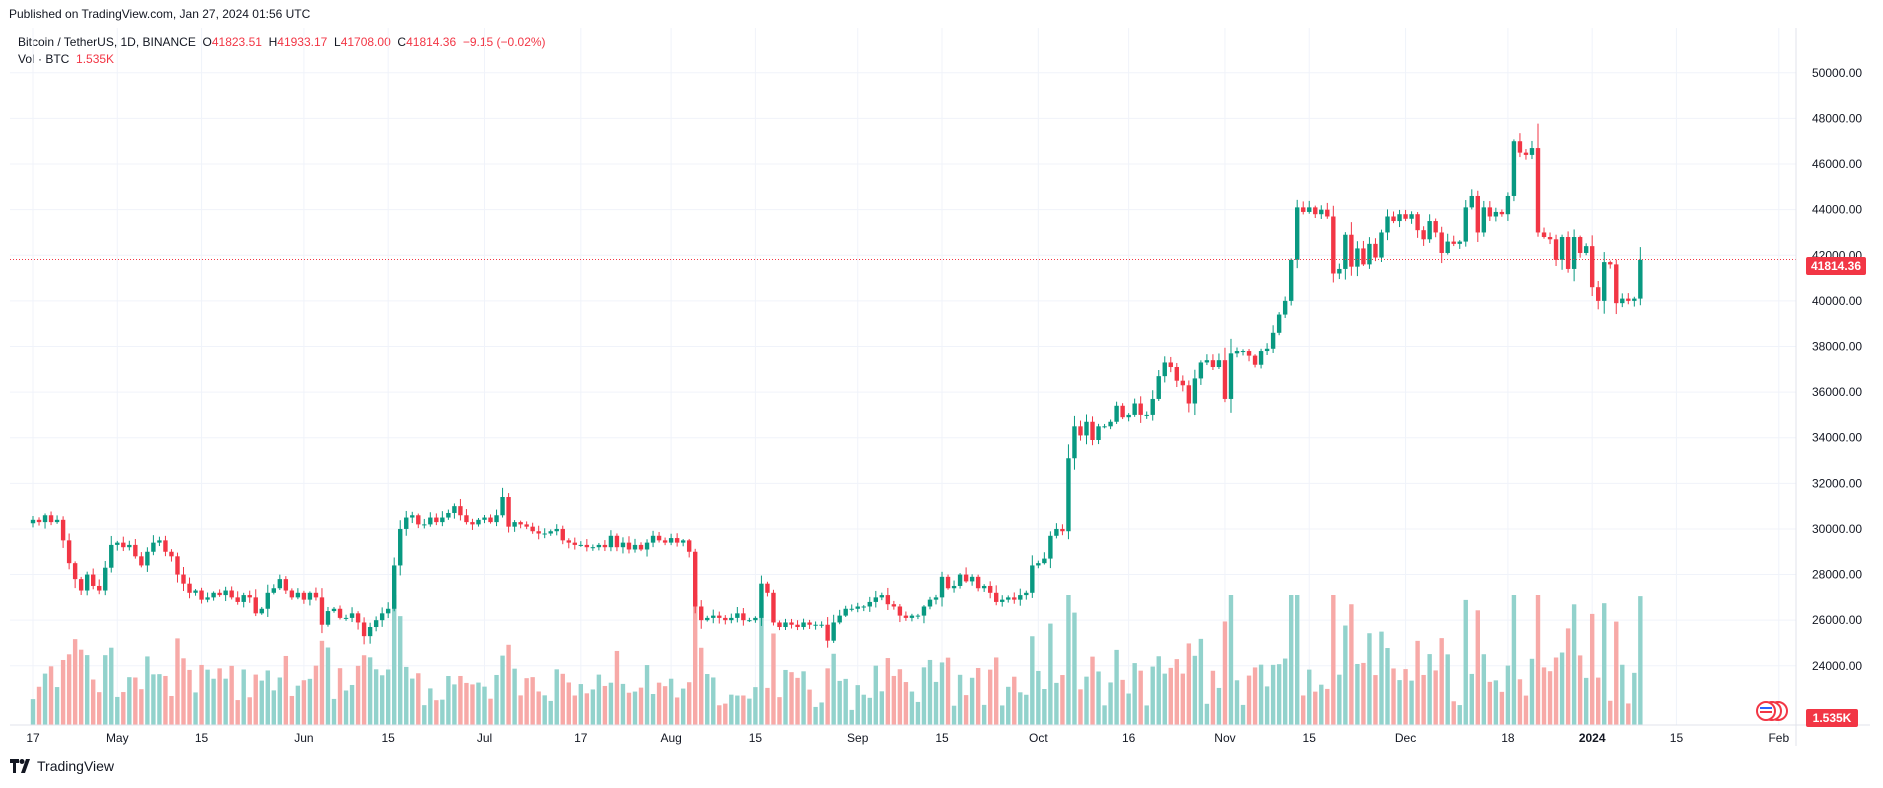 The width and height of the screenshot is (1883, 788). Describe the element at coordinates (1837, 346) in the screenshot. I see `y-tick-label: 38000.00` at that location.